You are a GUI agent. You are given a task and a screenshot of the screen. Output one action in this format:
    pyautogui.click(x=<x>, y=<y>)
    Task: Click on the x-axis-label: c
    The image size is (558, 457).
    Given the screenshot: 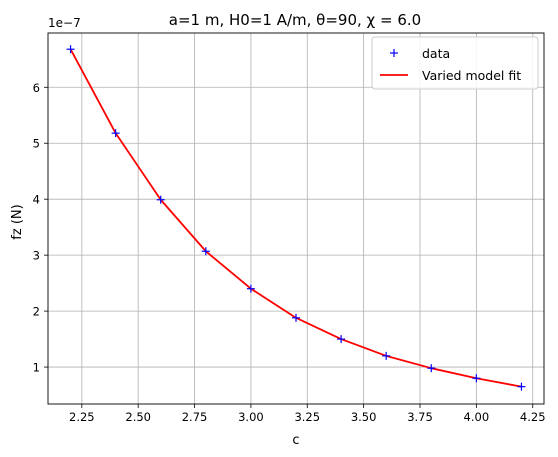 What is the action you would take?
    pyautogui.click(x=295, y=440)
    